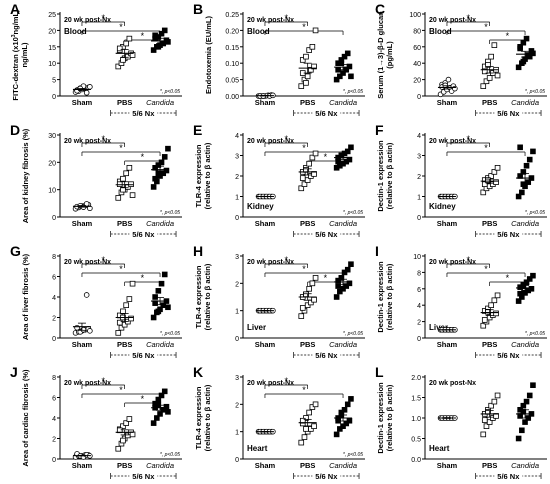 The image size is (550, 484). Describe the element at coordinates (380, 418) in the screenshot. I see `y-axis-label-line: Dectin-1 expression` at that location.